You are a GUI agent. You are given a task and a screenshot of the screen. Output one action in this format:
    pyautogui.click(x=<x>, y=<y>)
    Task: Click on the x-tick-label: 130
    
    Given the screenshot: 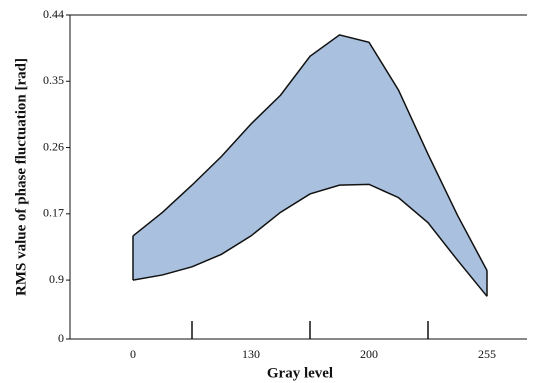 What is the action you would take?
    pyautogui.click(x=251, y=354)
    